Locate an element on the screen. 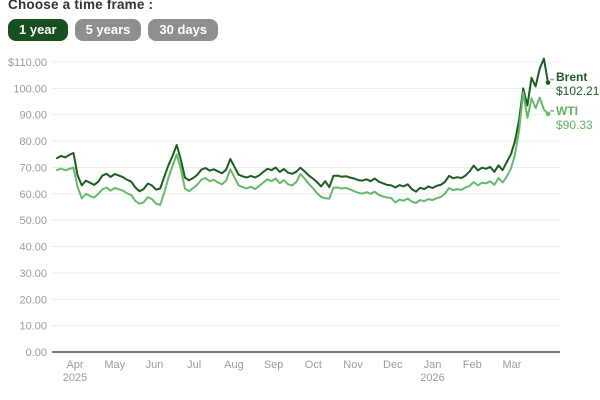  x-tick-label: Mar is located at coordinates (512, 365).